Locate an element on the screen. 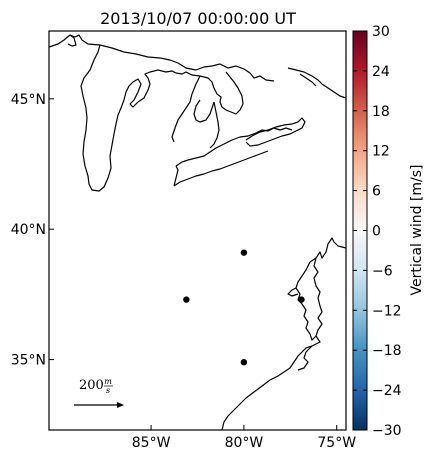 This screenshot has width=433, height=461. atlantic-coast is located at coordinates (284, 334).